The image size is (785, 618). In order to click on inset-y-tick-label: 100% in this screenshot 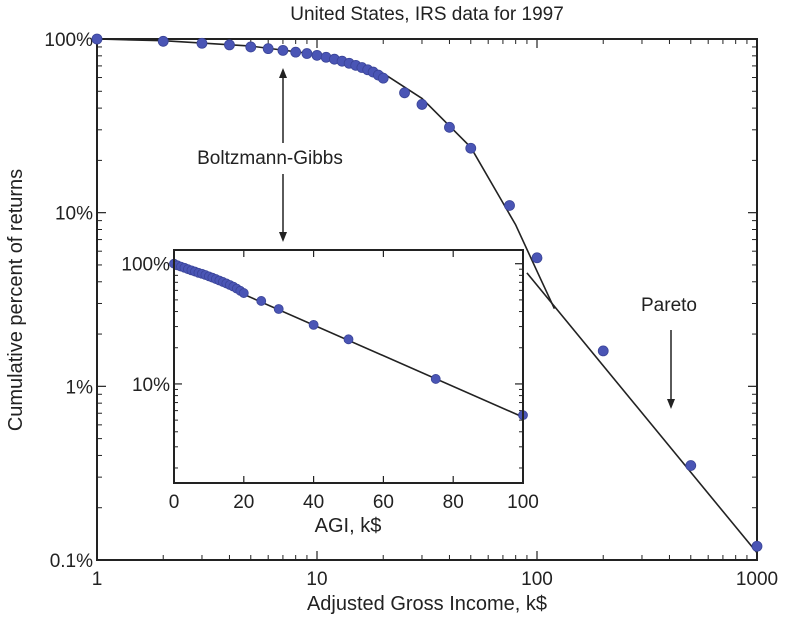, I will do `click(145, 265)`.